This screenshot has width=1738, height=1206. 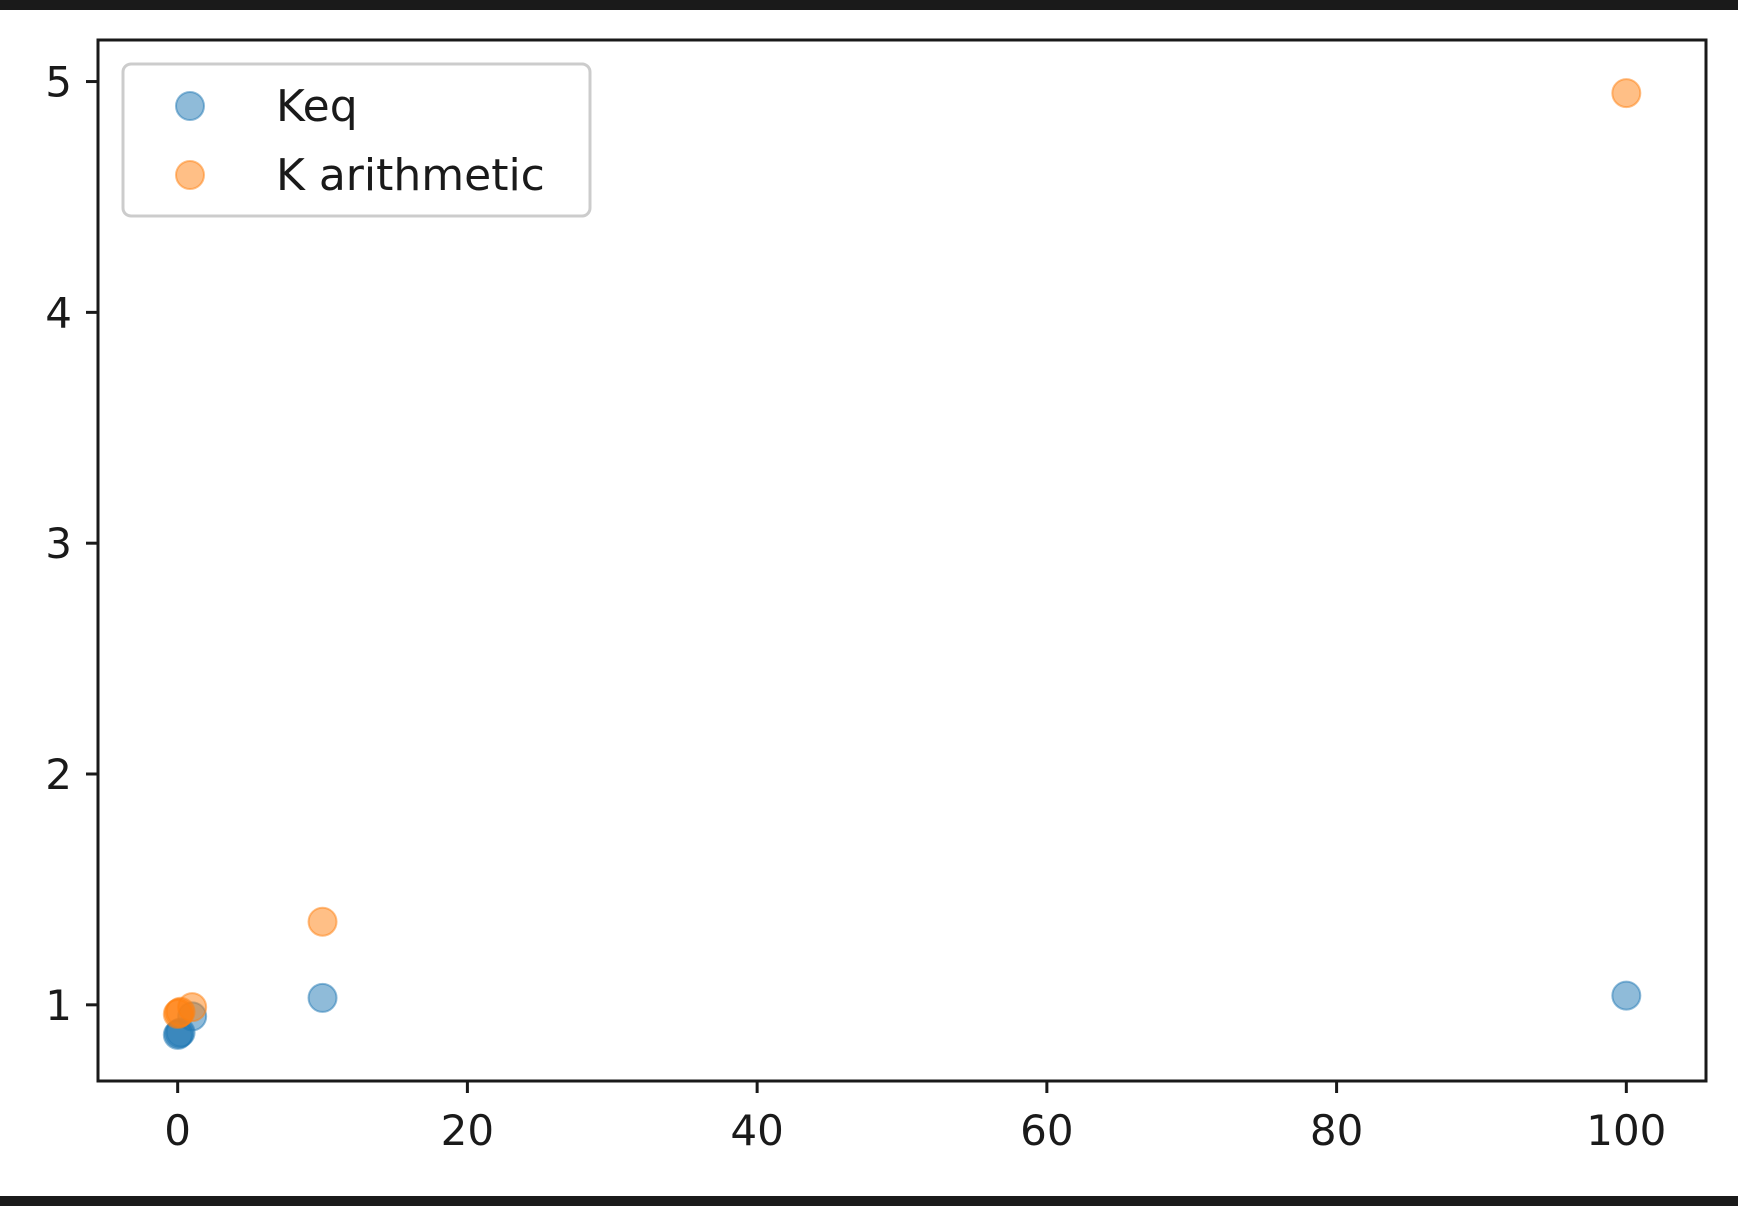 What do you see at coordinates (1336, 1130) in the screenshot?
I see `x-tick-label: 80` at bounding box center [1336, 1130].